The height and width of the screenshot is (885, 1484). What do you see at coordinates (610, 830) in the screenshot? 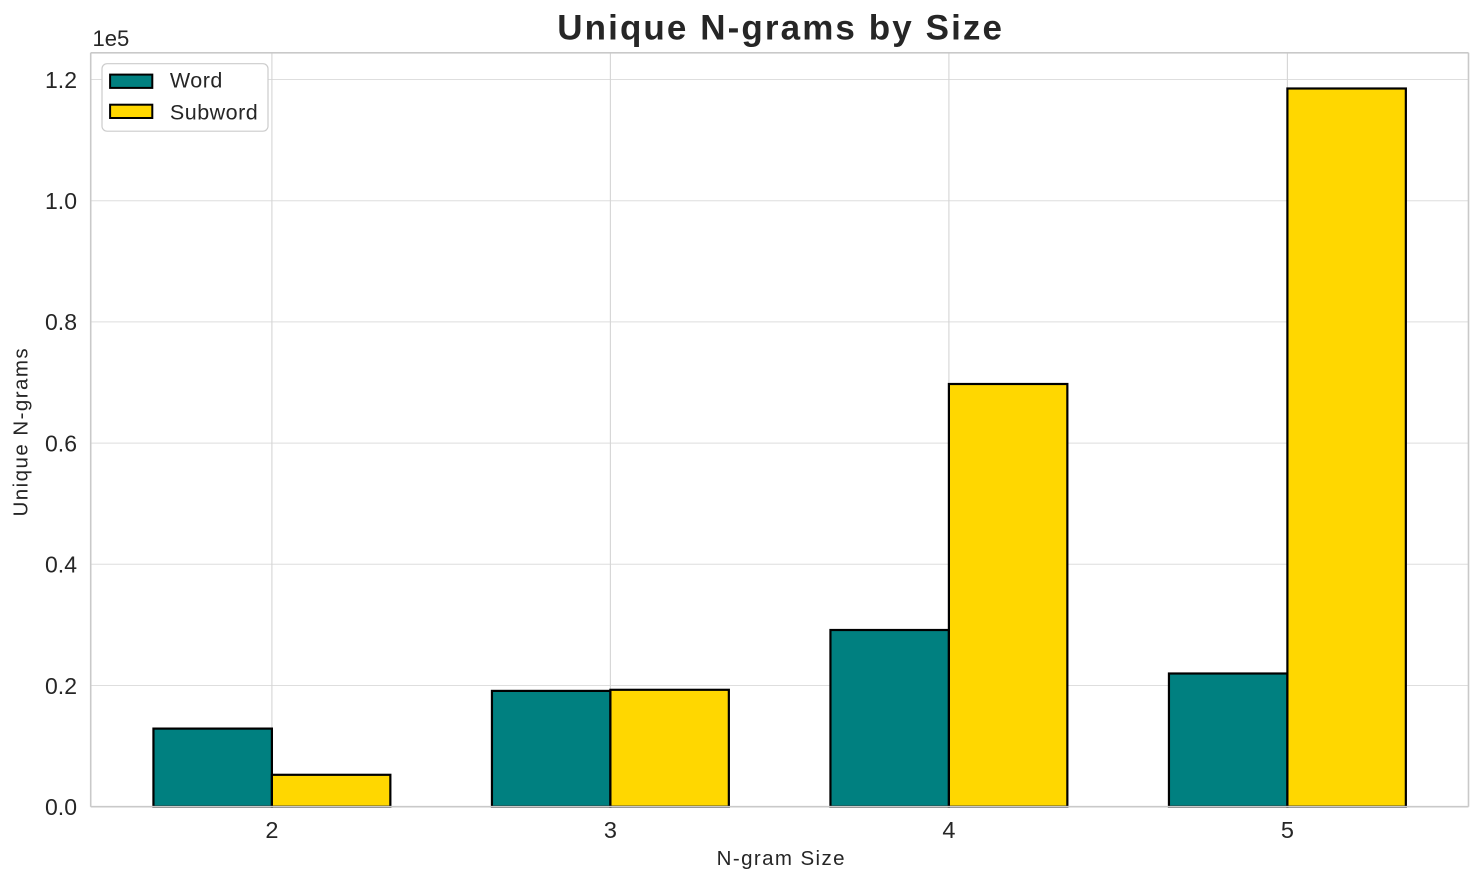
I see `svg-text: 3` at bounding box center [610, 830].